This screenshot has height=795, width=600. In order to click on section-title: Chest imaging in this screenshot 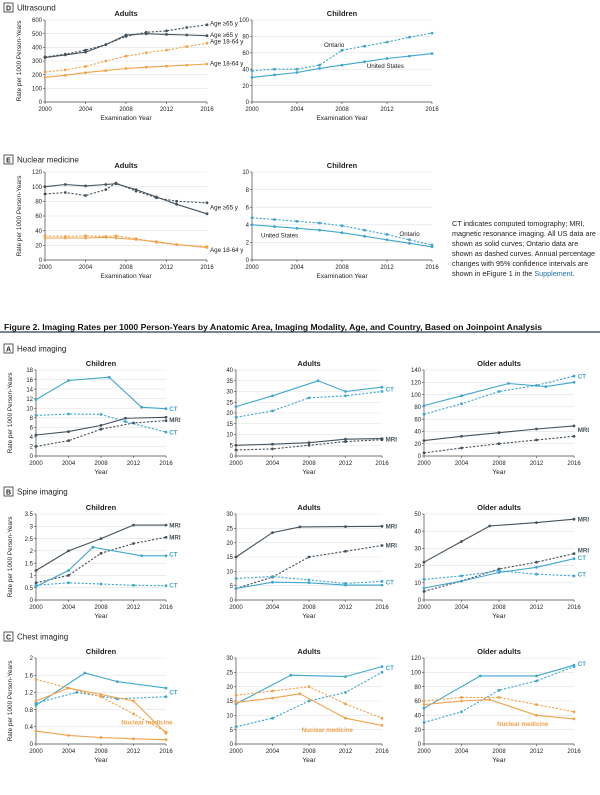, I will do `click(42, 637)`.